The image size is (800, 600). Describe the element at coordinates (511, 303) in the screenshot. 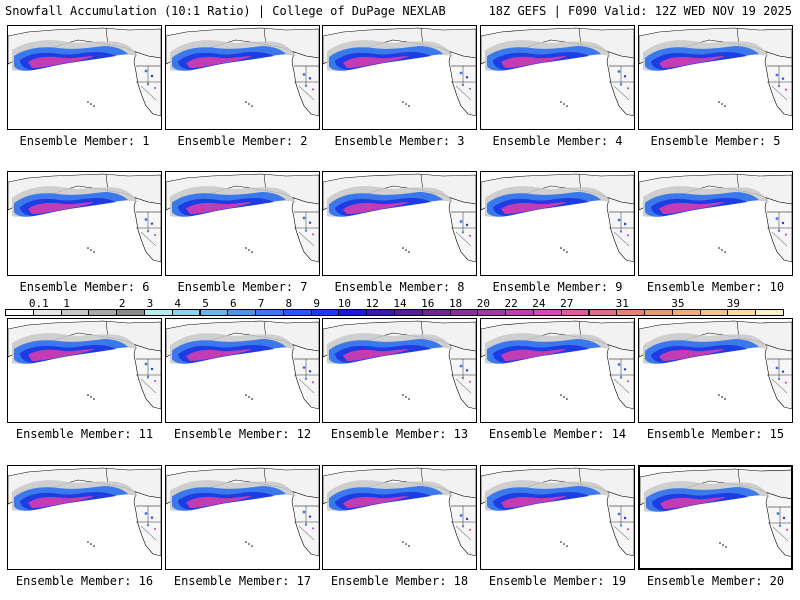

I see `colorbar-label: 22` at that location.